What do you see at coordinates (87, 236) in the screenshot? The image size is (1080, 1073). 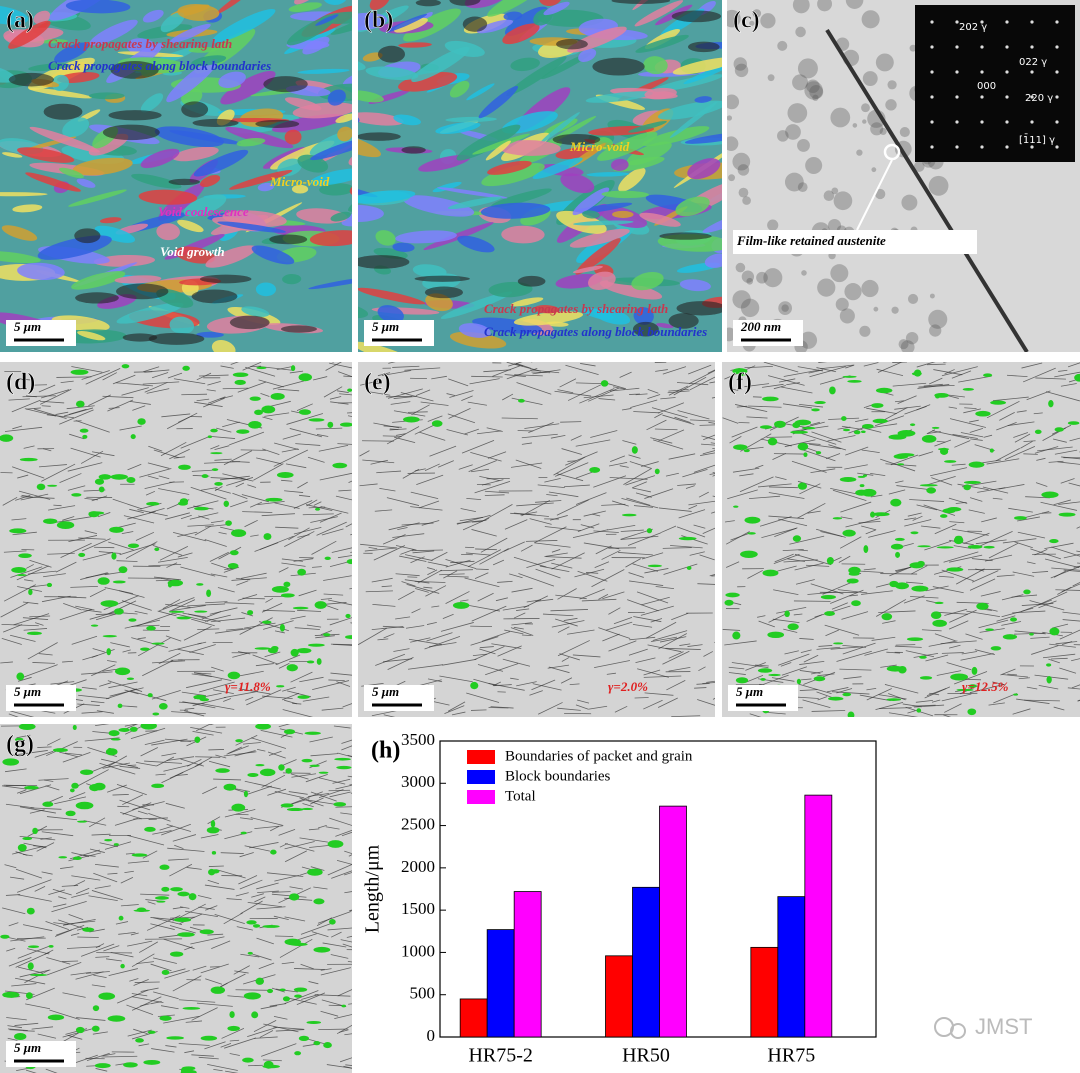 I see `dark-region` at bounding box center [87, 236].